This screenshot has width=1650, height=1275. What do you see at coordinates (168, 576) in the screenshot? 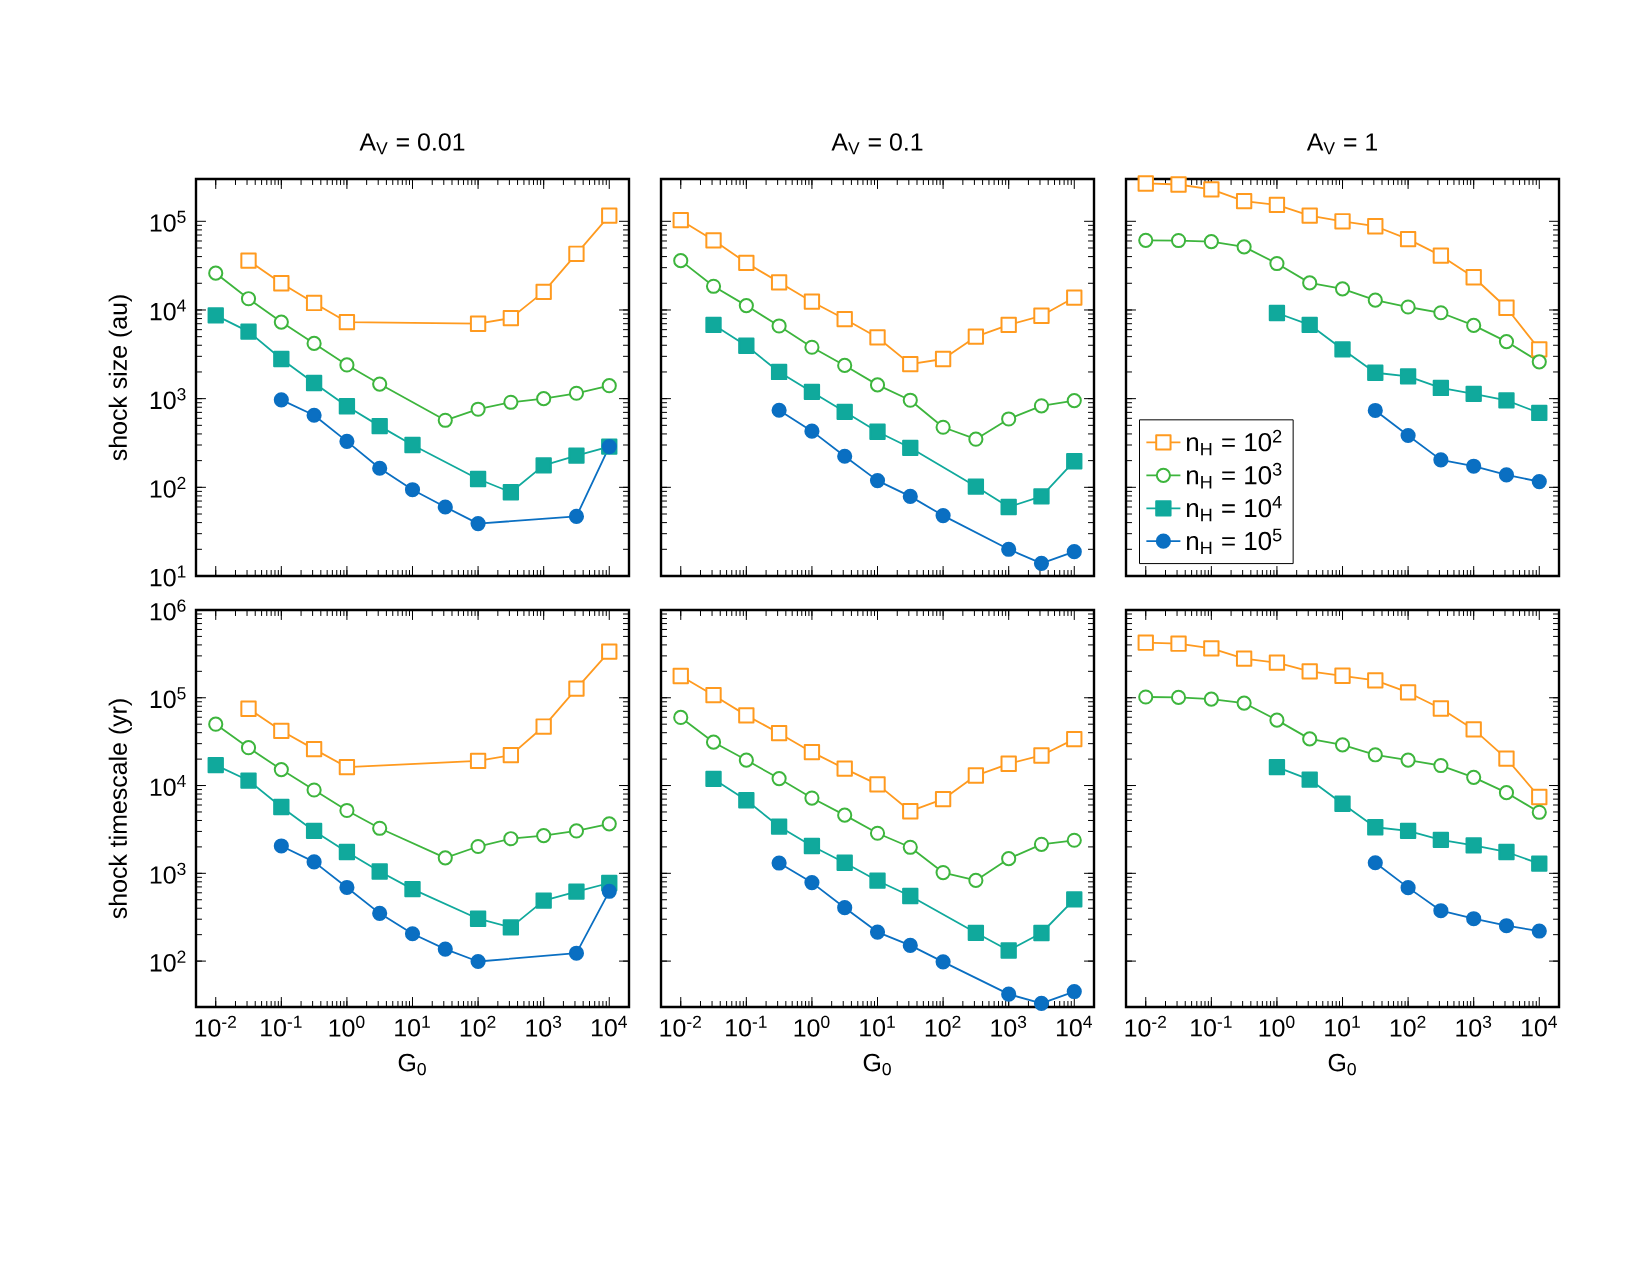
I see `y-tick-label: 10$^{1}$` at bounding box center [168, 576].